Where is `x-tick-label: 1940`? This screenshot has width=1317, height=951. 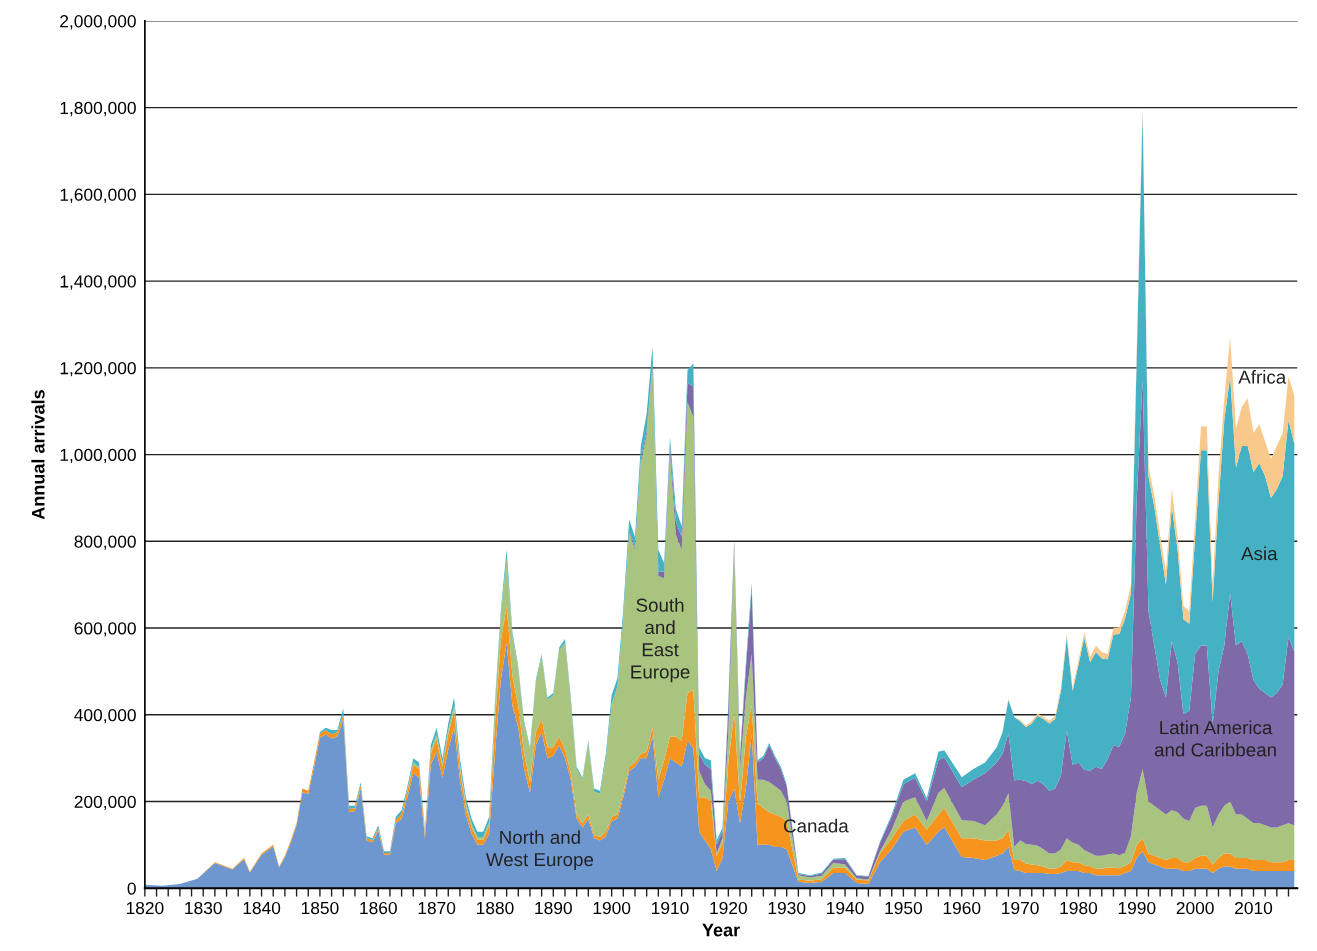
x-tick-label: 1940 is located at coordinates (845, 908).